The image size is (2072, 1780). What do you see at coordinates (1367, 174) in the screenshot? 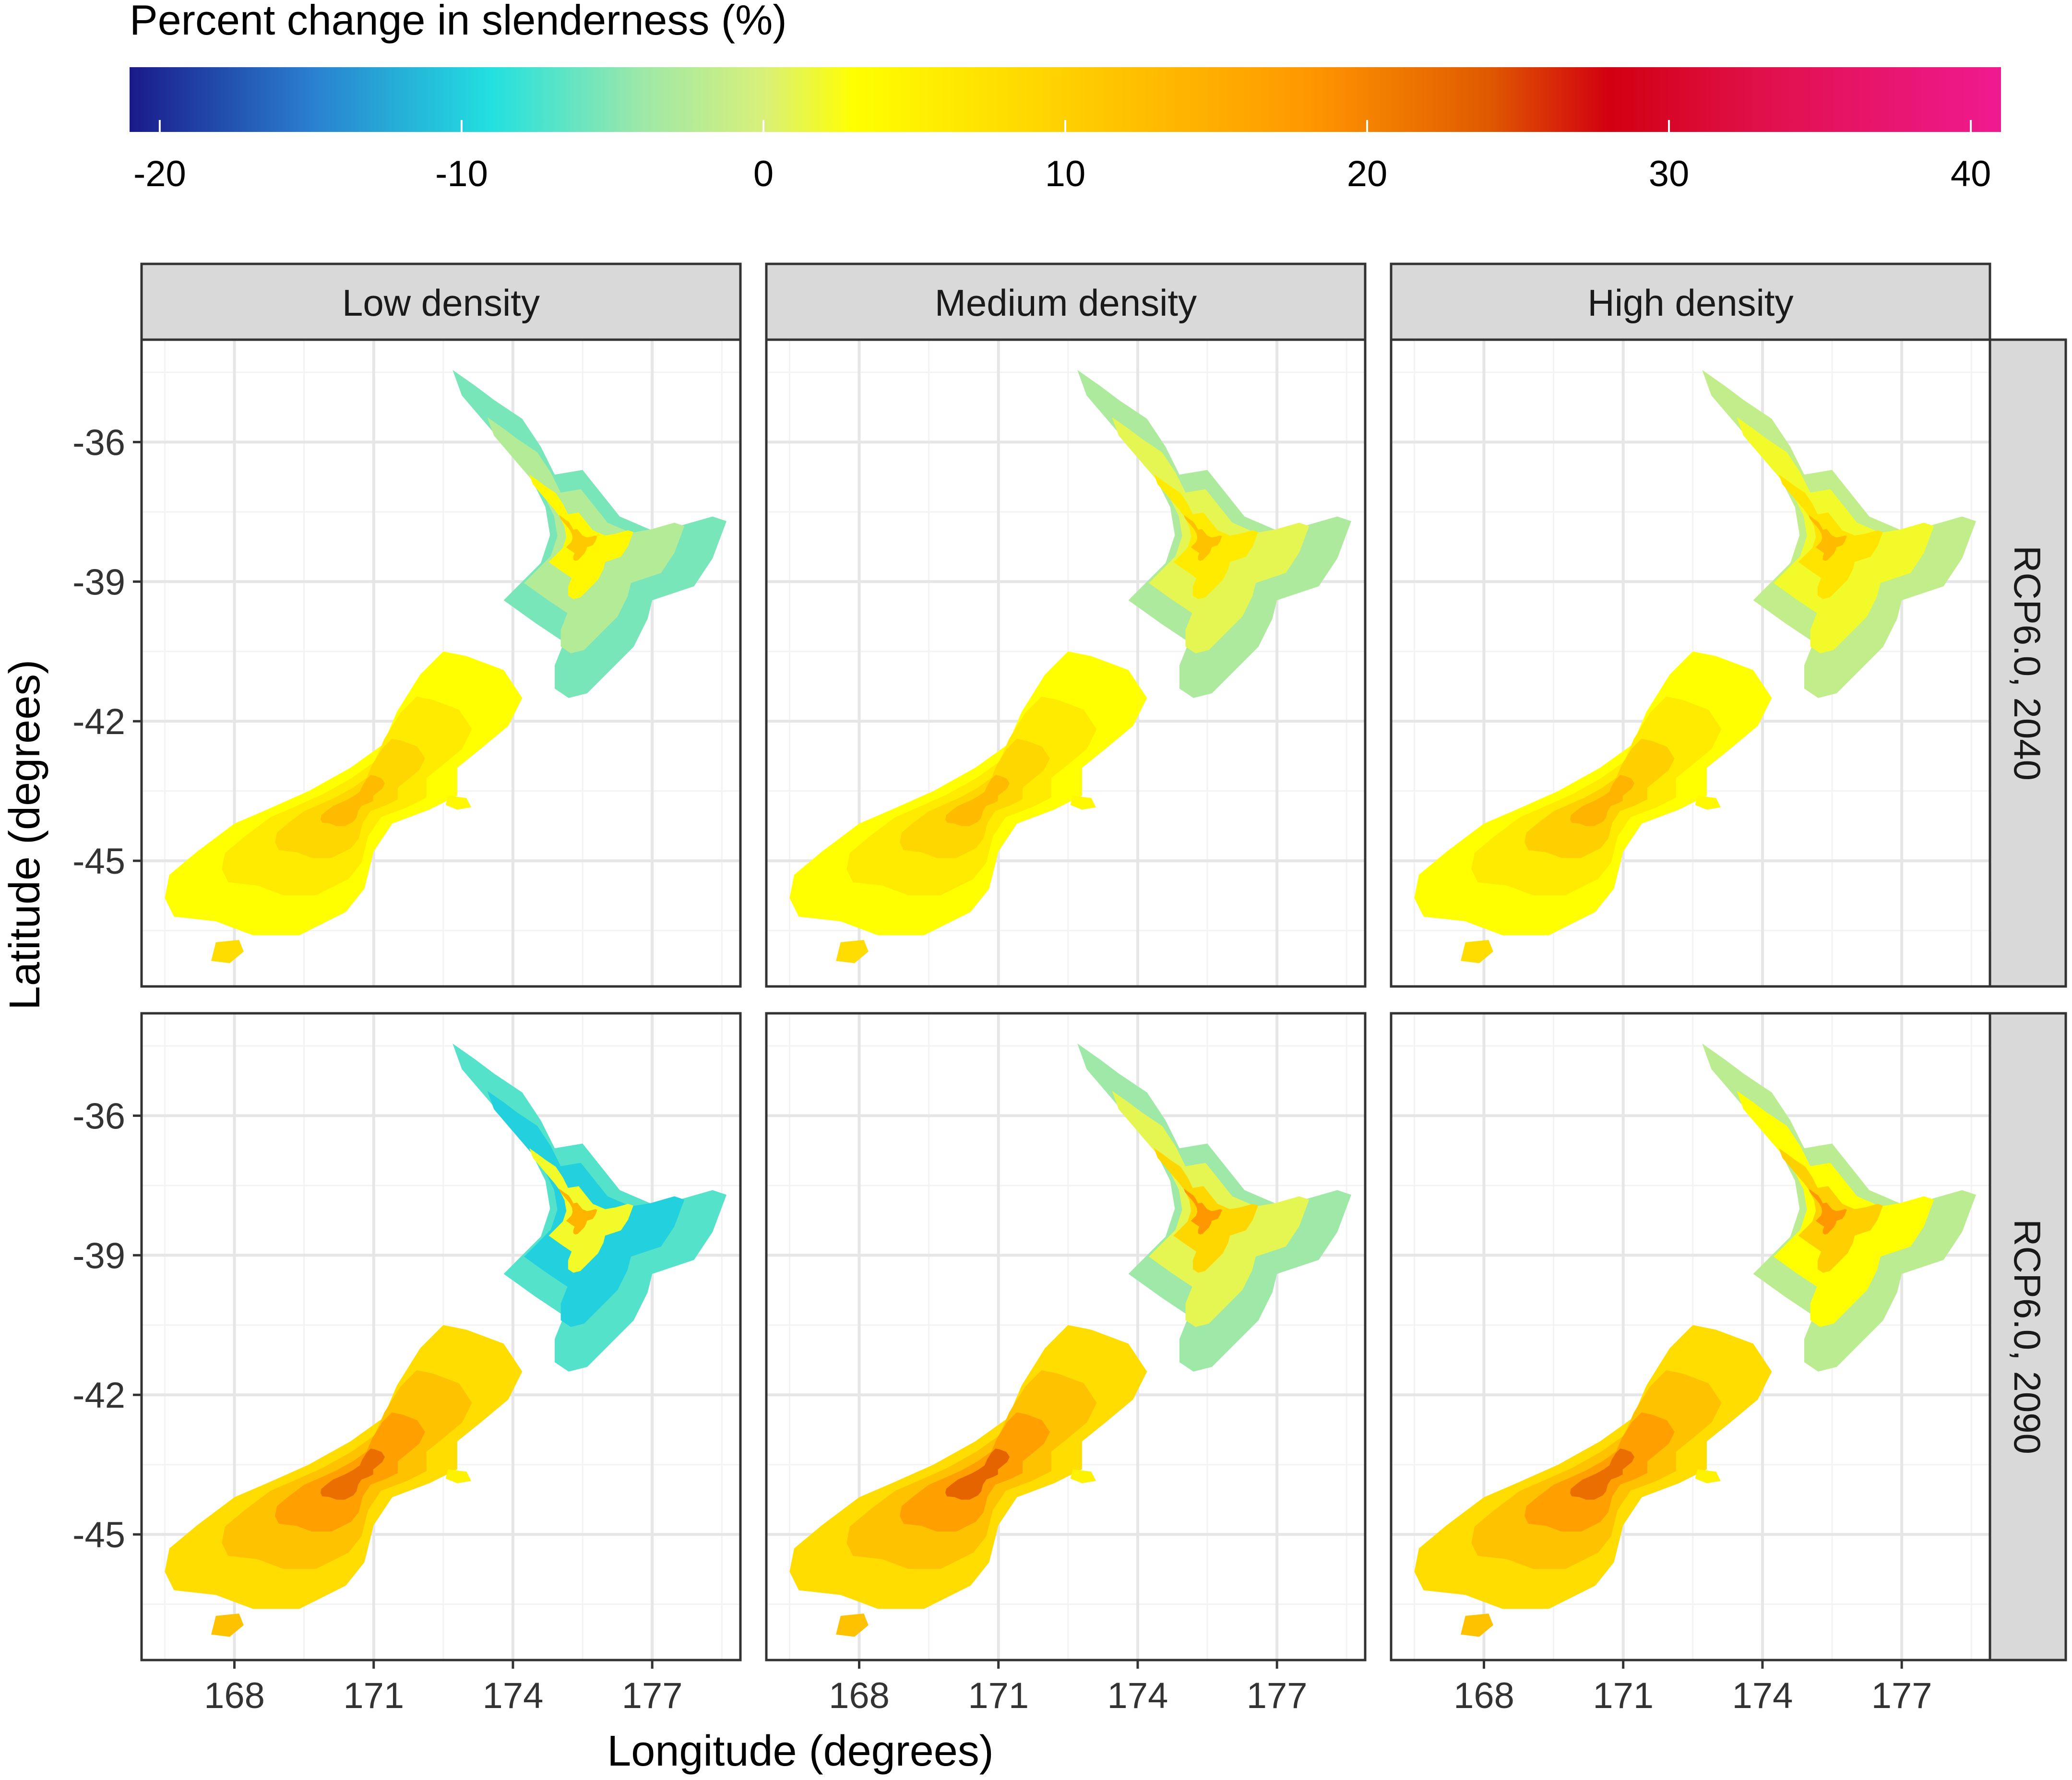
I see `colorbar-tick-label: 20` at bounding box center [1367, 174].